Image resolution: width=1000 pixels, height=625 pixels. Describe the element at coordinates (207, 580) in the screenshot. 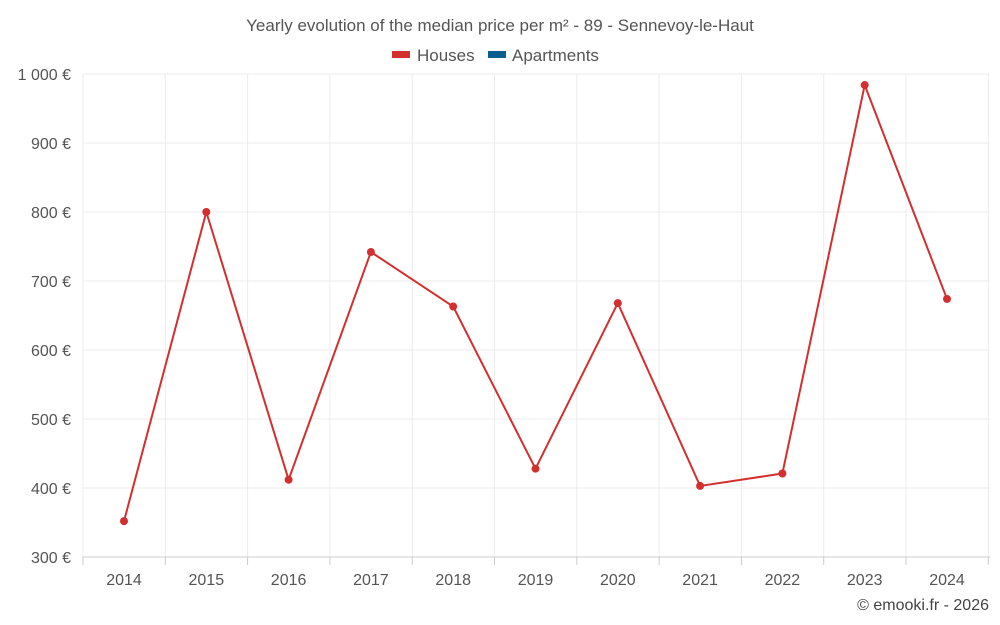

I see `x-tick-label: 2015` at that location.